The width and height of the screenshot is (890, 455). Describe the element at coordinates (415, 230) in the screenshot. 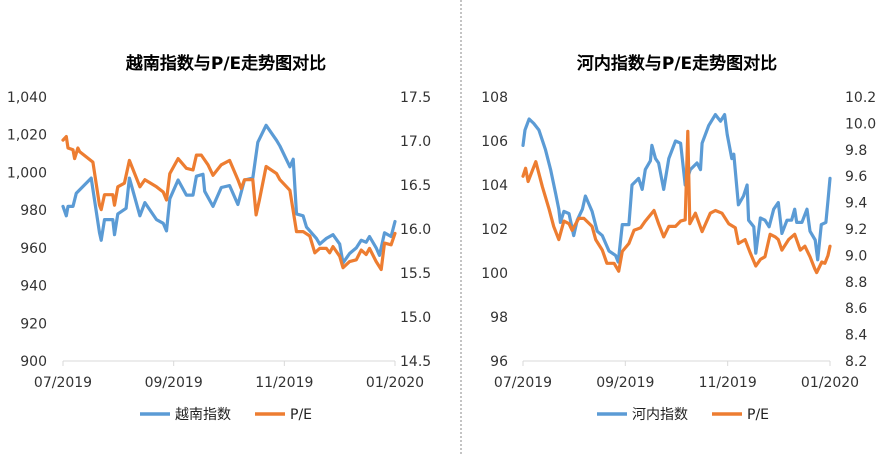

I see `y-right-tick-label: 16.0` at that location.